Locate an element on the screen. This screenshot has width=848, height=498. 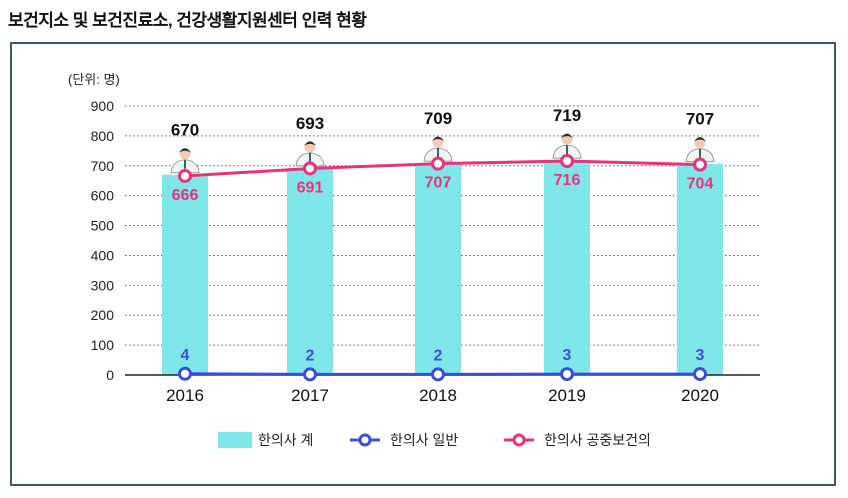
x-tick-label: 2019 is located at coordinates (567, 395).